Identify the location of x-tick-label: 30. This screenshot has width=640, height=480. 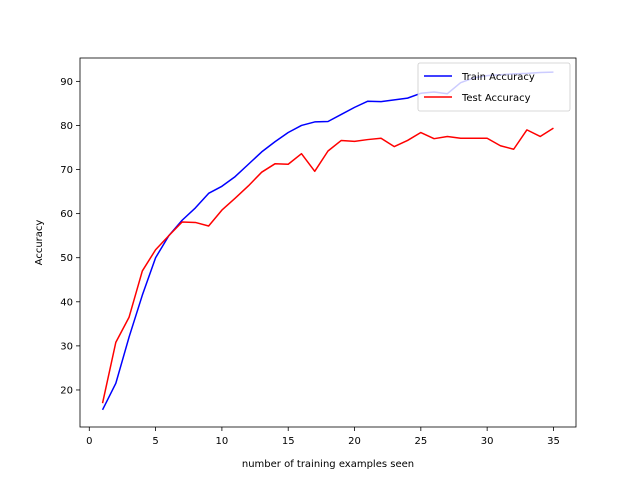
(487, 441).